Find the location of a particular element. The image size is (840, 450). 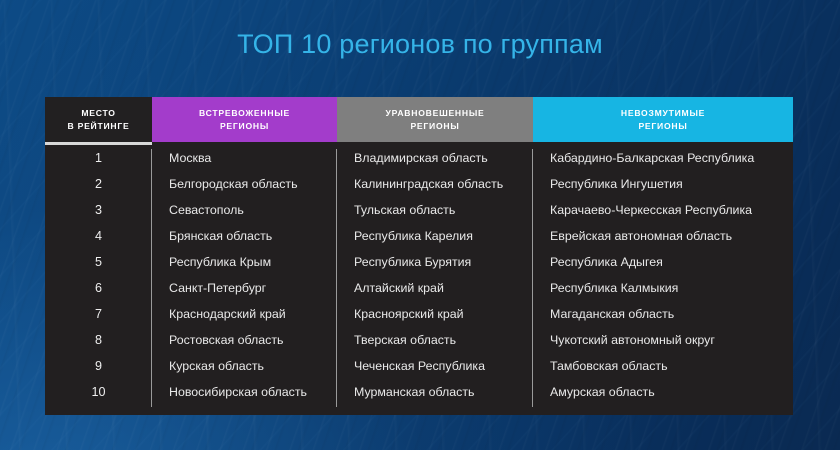

table-cell-rank: 7 is located at coordinates (98, 314).